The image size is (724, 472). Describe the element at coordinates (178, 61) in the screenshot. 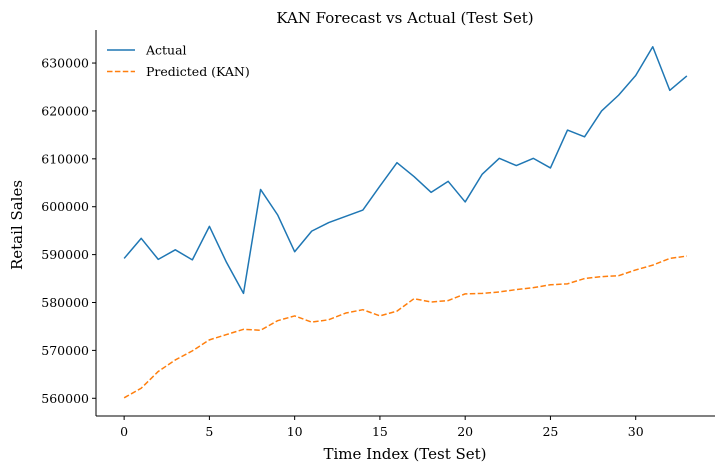

I see `legend: Actual Predicted (KAN)` at that location.